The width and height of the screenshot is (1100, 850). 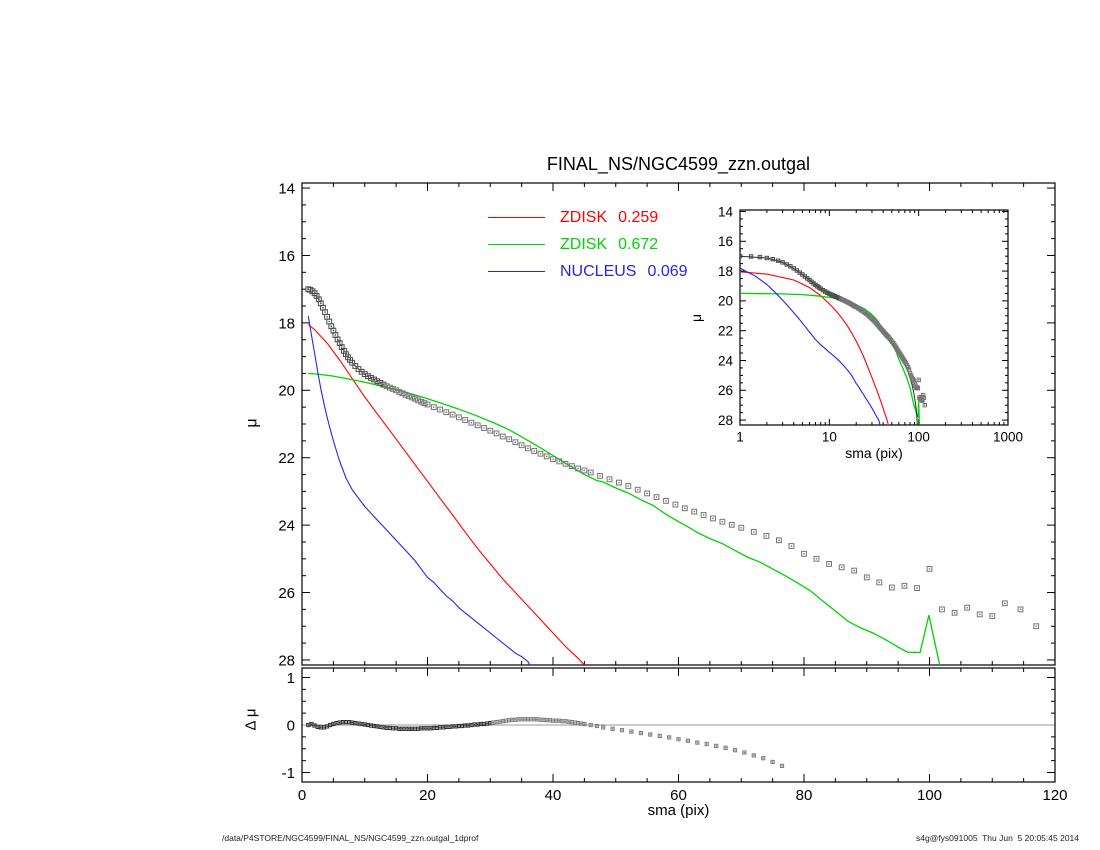 I want to click on legend-item-nucleus: NUCLEUS 0.069, so click(x=588, y=271).